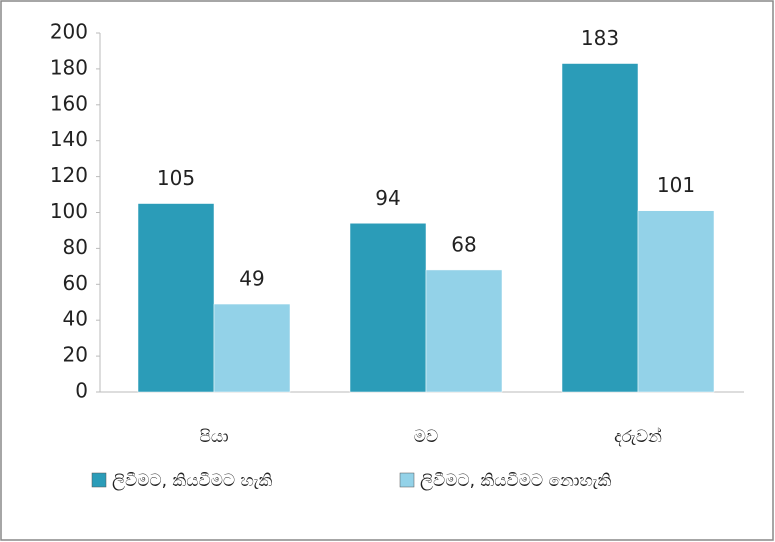 Image resolution: width=775 pixels, height=542 pixels. Describe the element at coordinates (192, 481) in the screenshot. I see `legend-label: ලිවීමට, කියවීමට හැකි` at that location.